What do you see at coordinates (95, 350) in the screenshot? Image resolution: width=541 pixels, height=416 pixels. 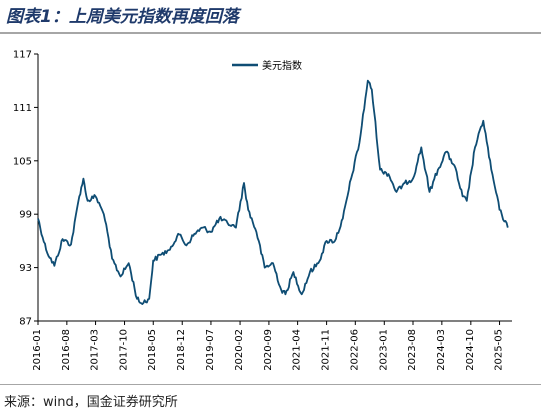 I see `x-tick-label: 2017-03` at bounding box center [95, 350].